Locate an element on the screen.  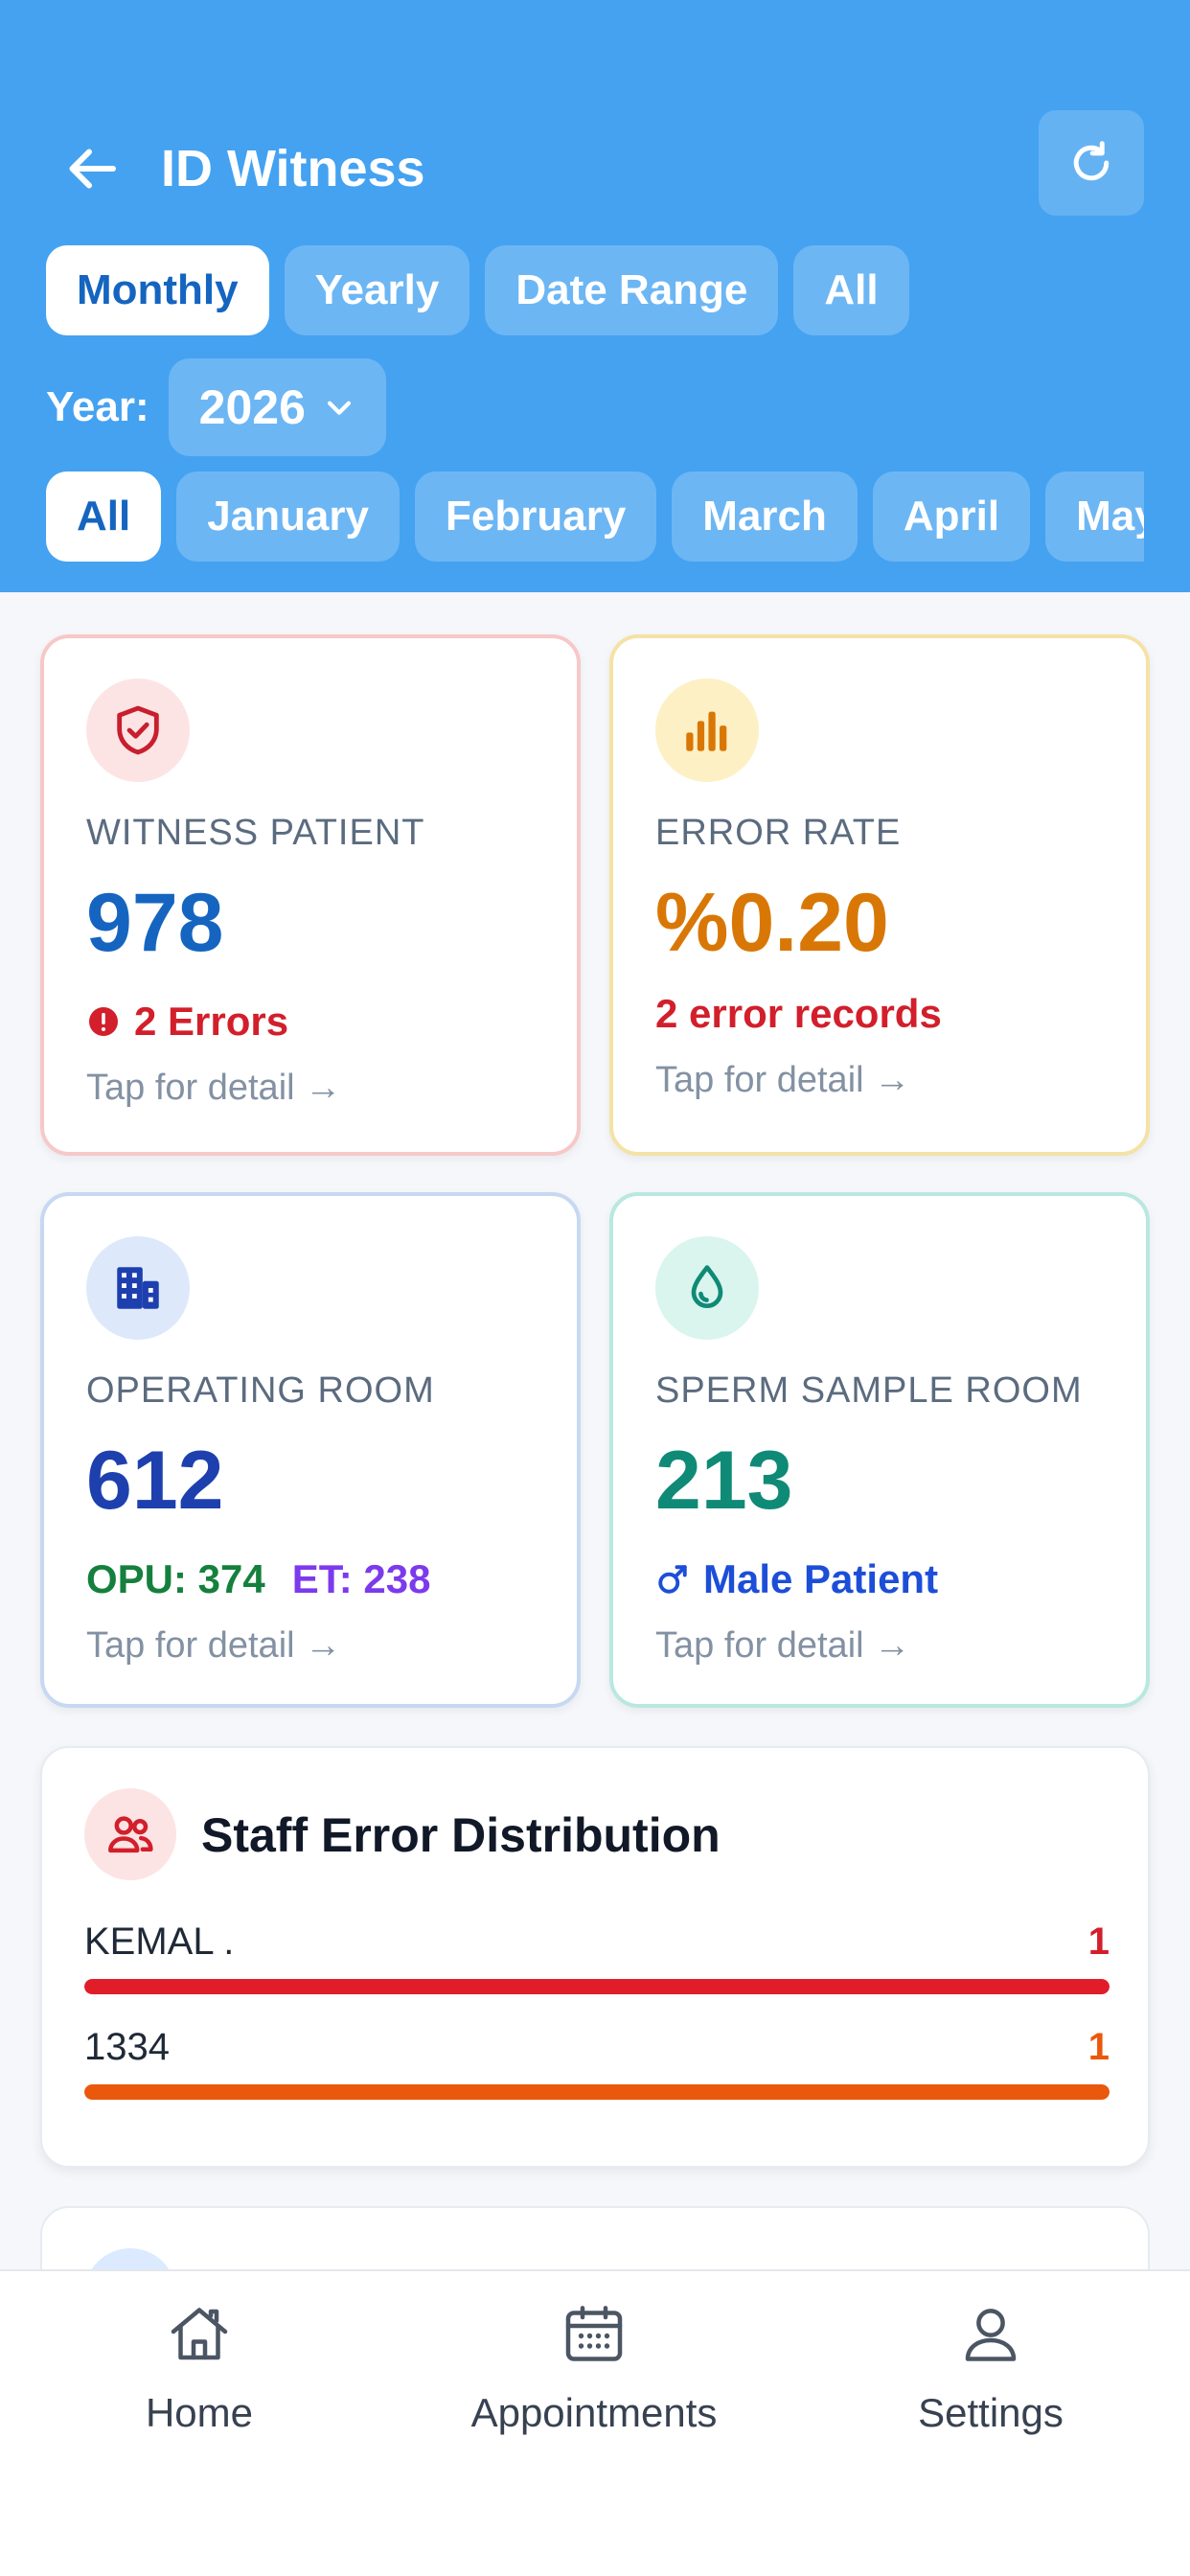
error-records: 2 error records is located at coordinates (798, 1014).